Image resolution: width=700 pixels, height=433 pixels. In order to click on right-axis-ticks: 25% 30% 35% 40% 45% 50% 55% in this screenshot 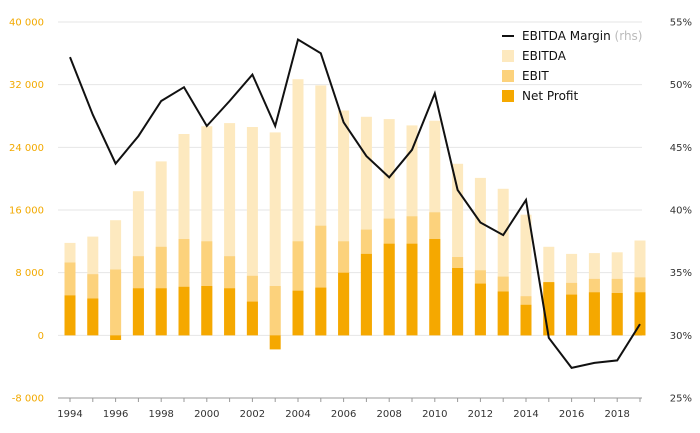, I will do `click(681, 211)`.